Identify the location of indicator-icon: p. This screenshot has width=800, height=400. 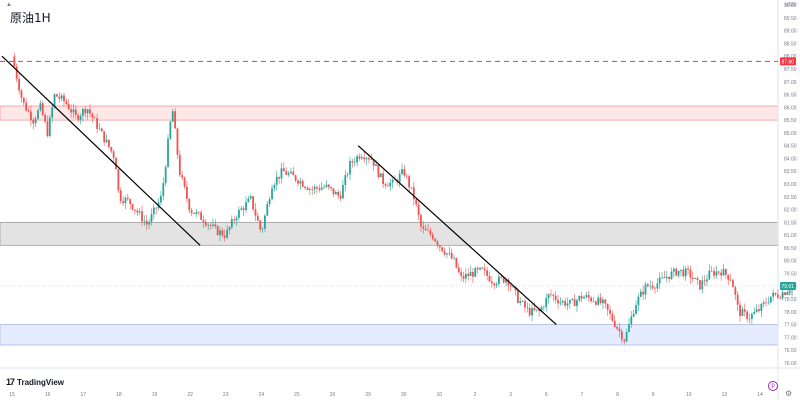
(773, 386).